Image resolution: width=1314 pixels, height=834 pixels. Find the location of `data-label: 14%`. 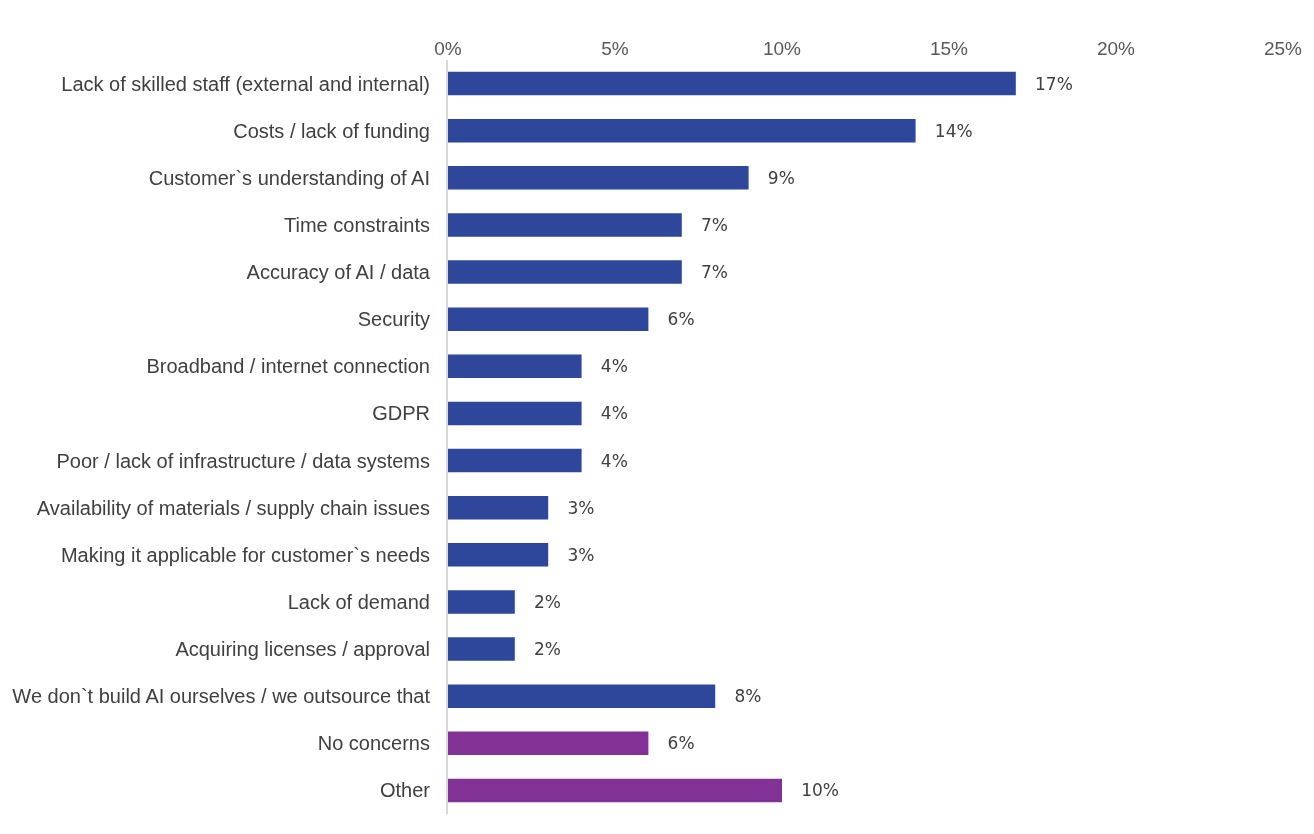

data-label: 14% is located at coordinates (945, 130).